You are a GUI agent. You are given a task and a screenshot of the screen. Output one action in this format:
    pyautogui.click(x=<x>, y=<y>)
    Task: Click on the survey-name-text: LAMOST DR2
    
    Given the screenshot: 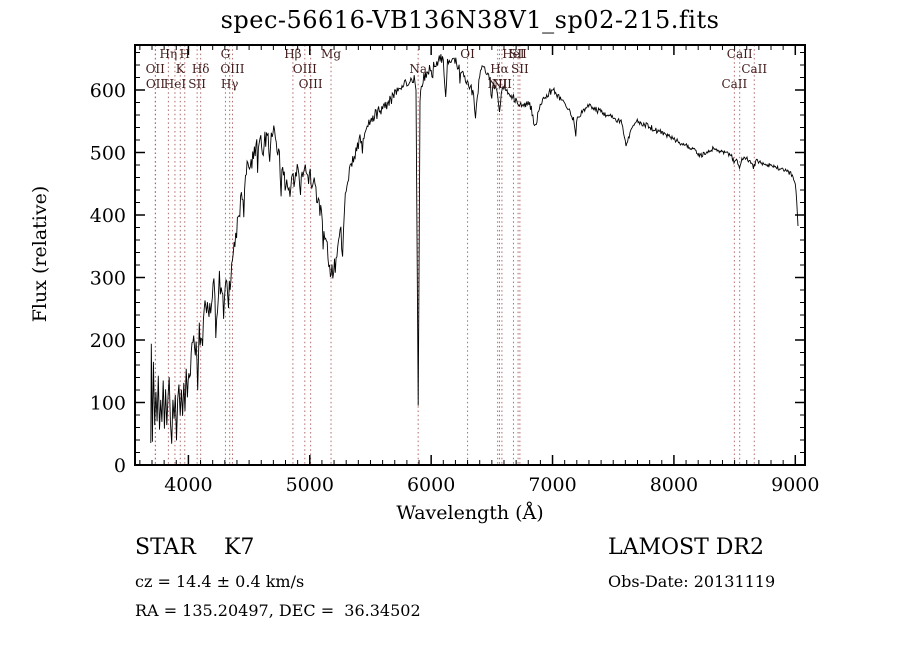 What is the action you would take?
    pyautogui.click(x=686, y=547)
    